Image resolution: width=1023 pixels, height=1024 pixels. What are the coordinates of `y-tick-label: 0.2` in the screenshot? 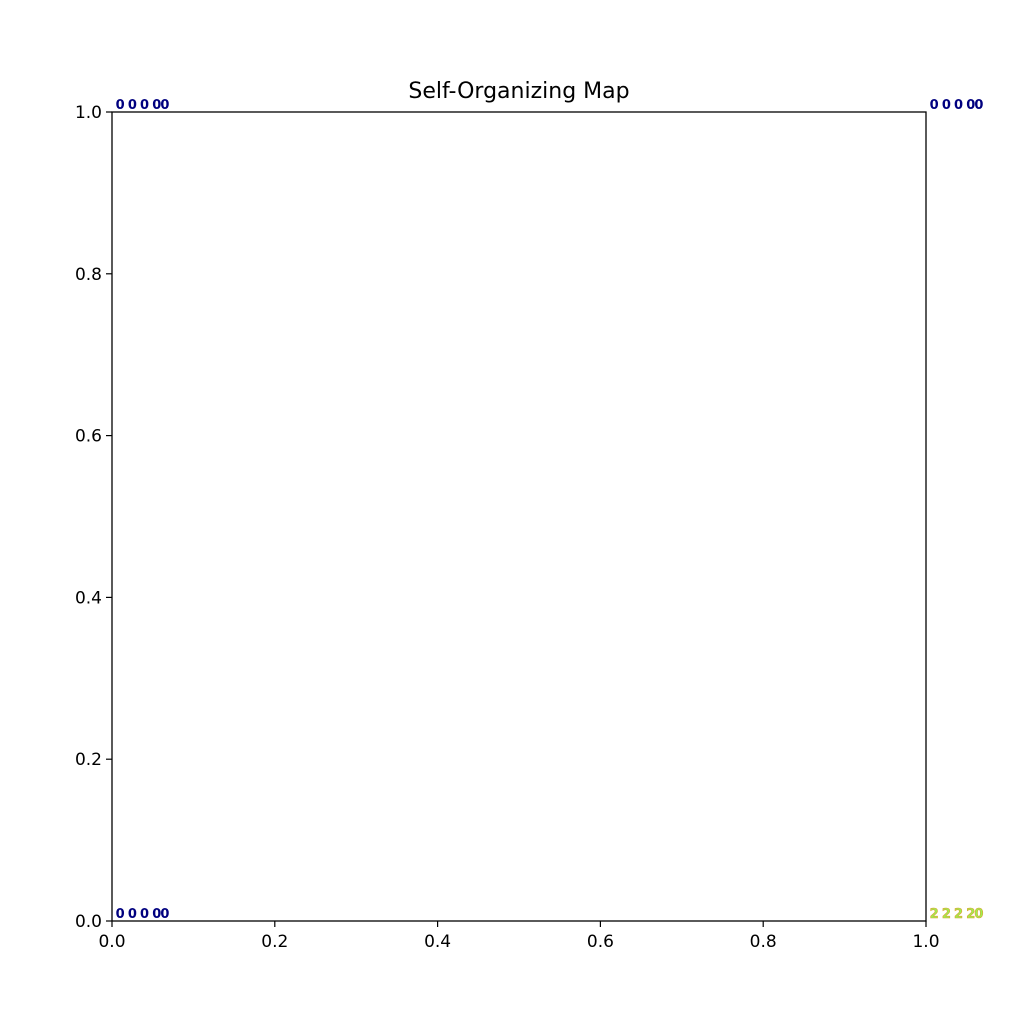 It's located at (88, 760).